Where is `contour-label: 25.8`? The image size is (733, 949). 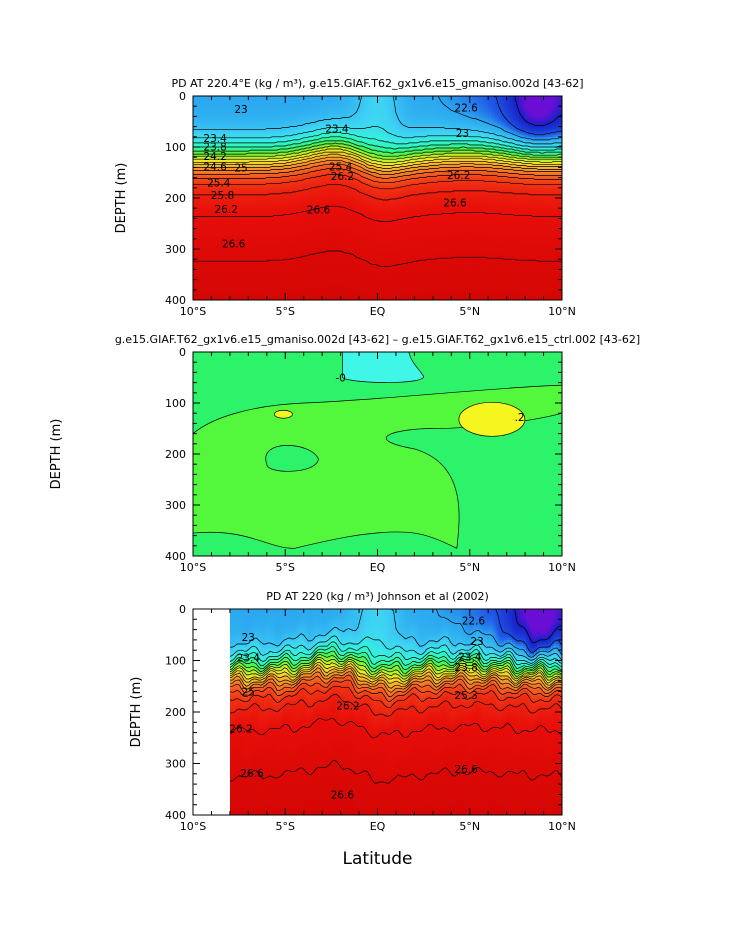 contour-label: 25.8 is located at coordinates (222, 196).